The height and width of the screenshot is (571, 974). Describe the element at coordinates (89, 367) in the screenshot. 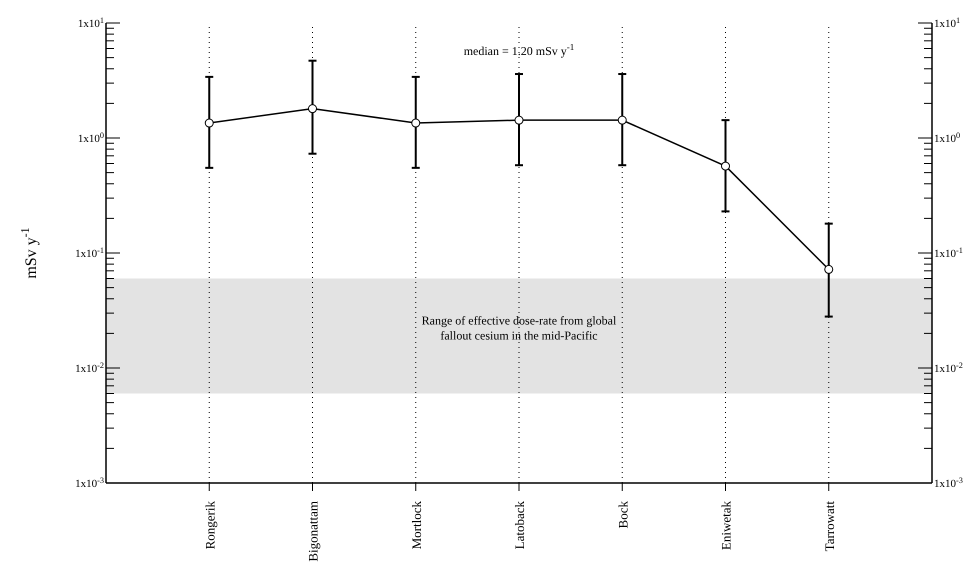

I see `y-tick-label: 1x10$^{-2}$` at that location.